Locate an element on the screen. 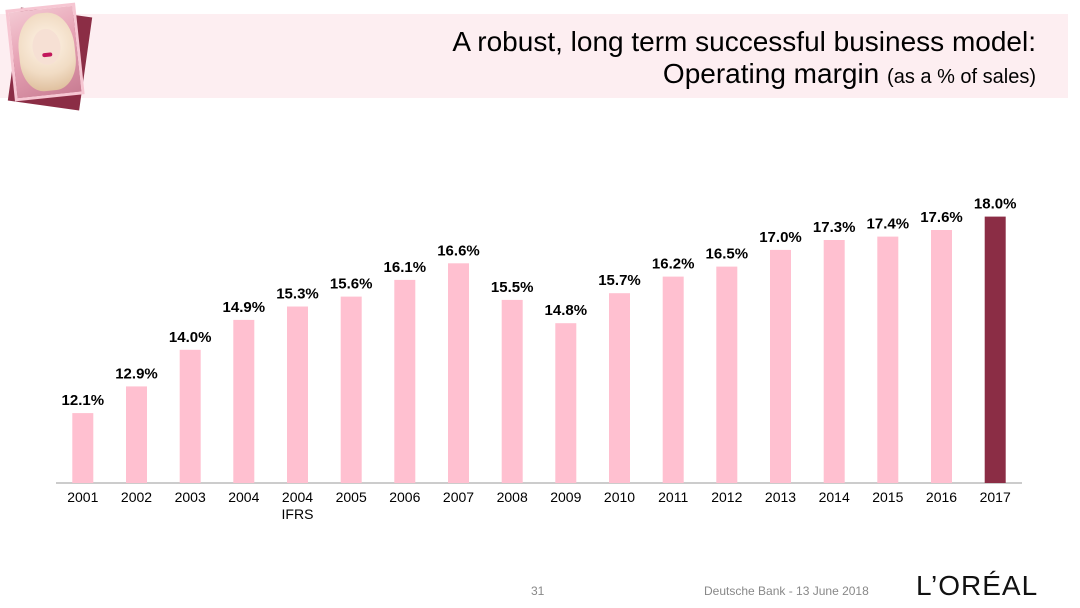  bar-2013 is located at coordinates (780, 366).